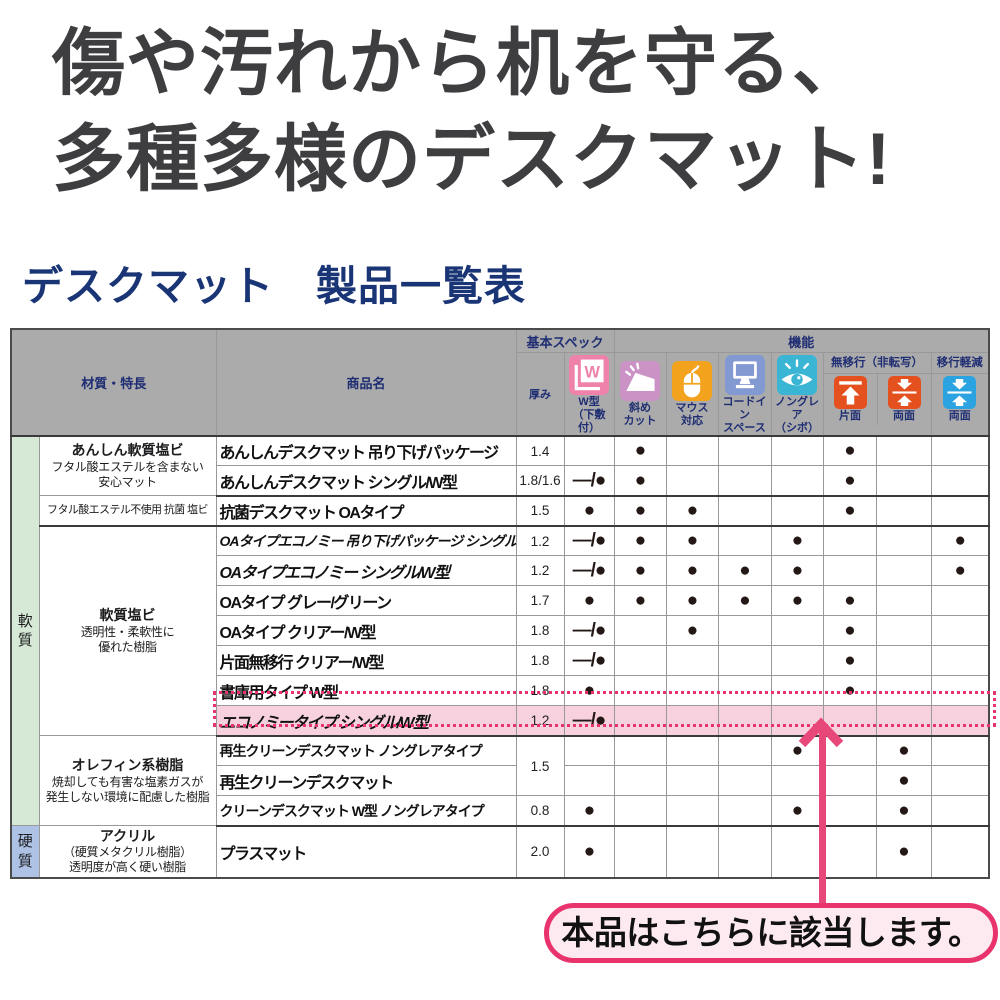 This screenshot has width=1000, height=1000. What do you see at coordinates (540, 541) in the screenshot?
I see `thickness-cell: 1.2` at bounding box center [540, 541].